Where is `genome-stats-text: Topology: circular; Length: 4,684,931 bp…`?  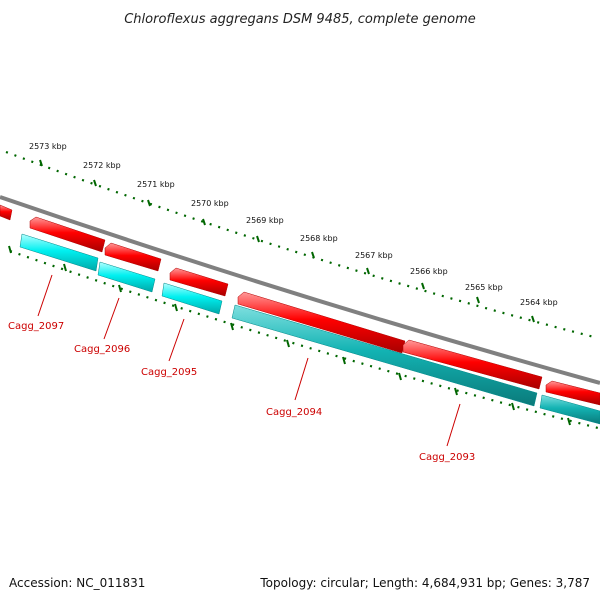
genome-stats-text: Topology: circular; Length: 4,684,931 bp… is located at coordinates (425, 583).